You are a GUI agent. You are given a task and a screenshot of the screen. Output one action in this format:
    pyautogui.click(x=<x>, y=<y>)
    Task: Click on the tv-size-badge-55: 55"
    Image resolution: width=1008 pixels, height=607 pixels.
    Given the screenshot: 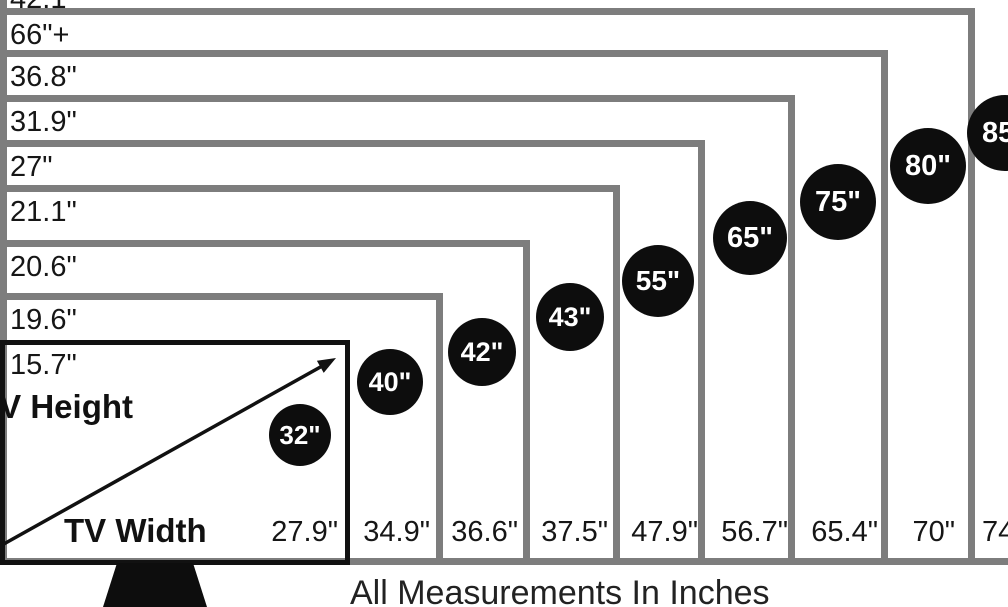 What is the action you would take?
    pyautogui.click(x=658, y=281)
    